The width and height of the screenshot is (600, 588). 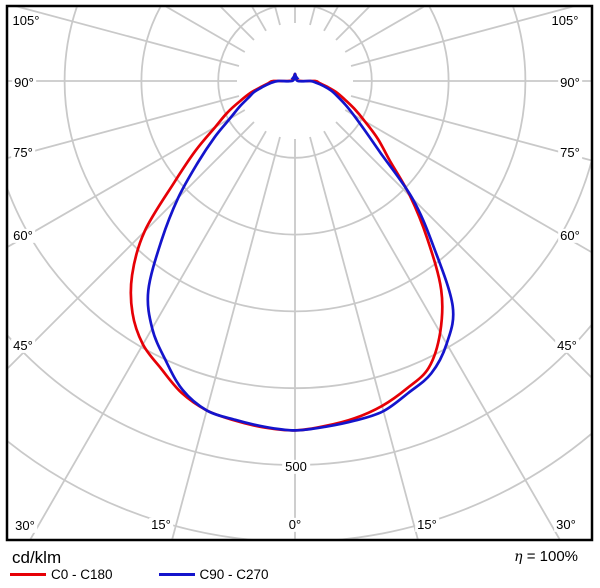 I want to click on gamma-angle-label: 0°, so click(x=295, y=524).